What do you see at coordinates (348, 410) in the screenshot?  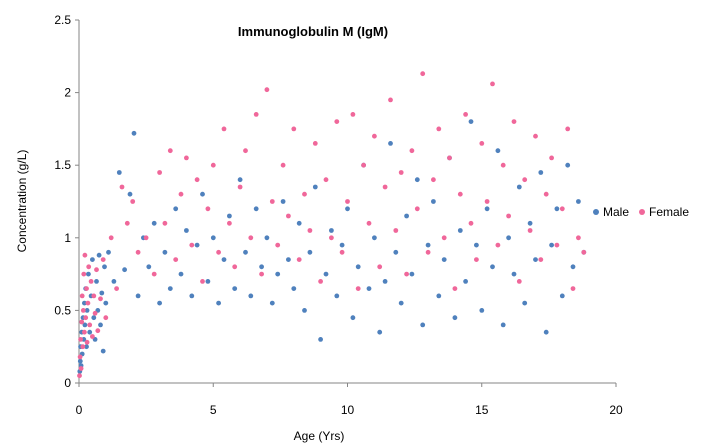 I see `x-tick-label: 10` at bounding box center [348, 410].